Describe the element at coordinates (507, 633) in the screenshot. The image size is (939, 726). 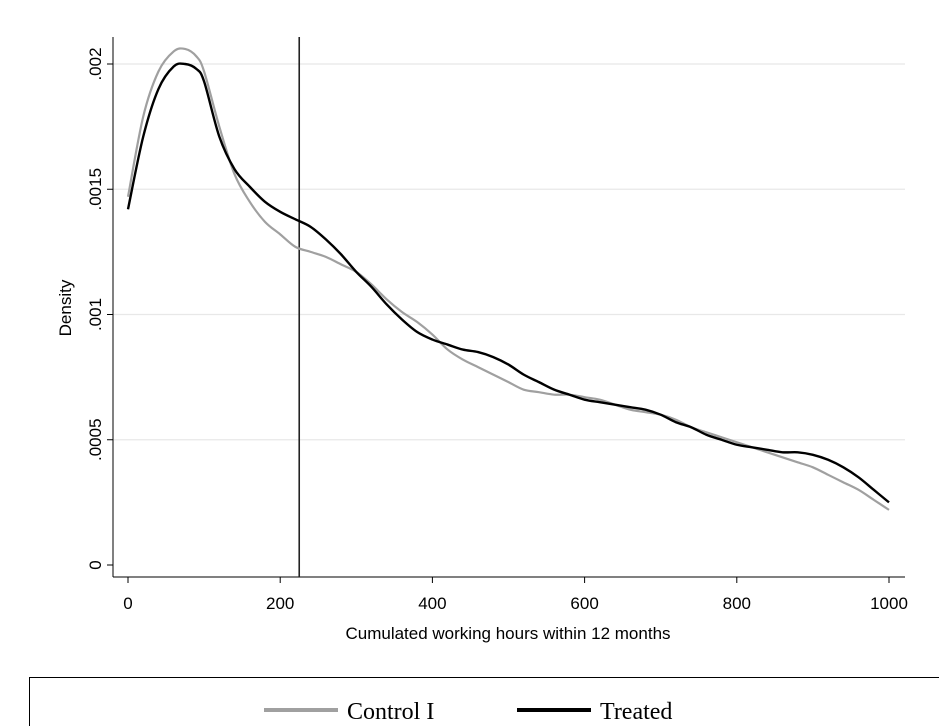
I see `x-axis-label: Cumulated working hours within 12 months` at that location.